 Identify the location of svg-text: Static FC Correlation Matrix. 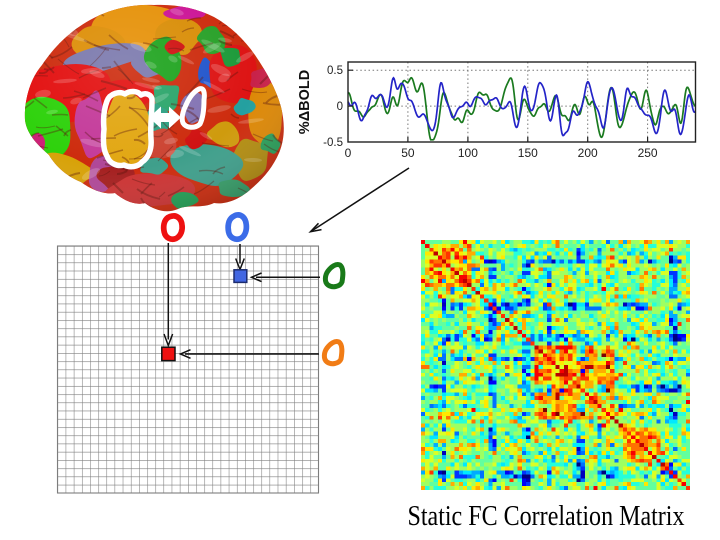
(546, 516).